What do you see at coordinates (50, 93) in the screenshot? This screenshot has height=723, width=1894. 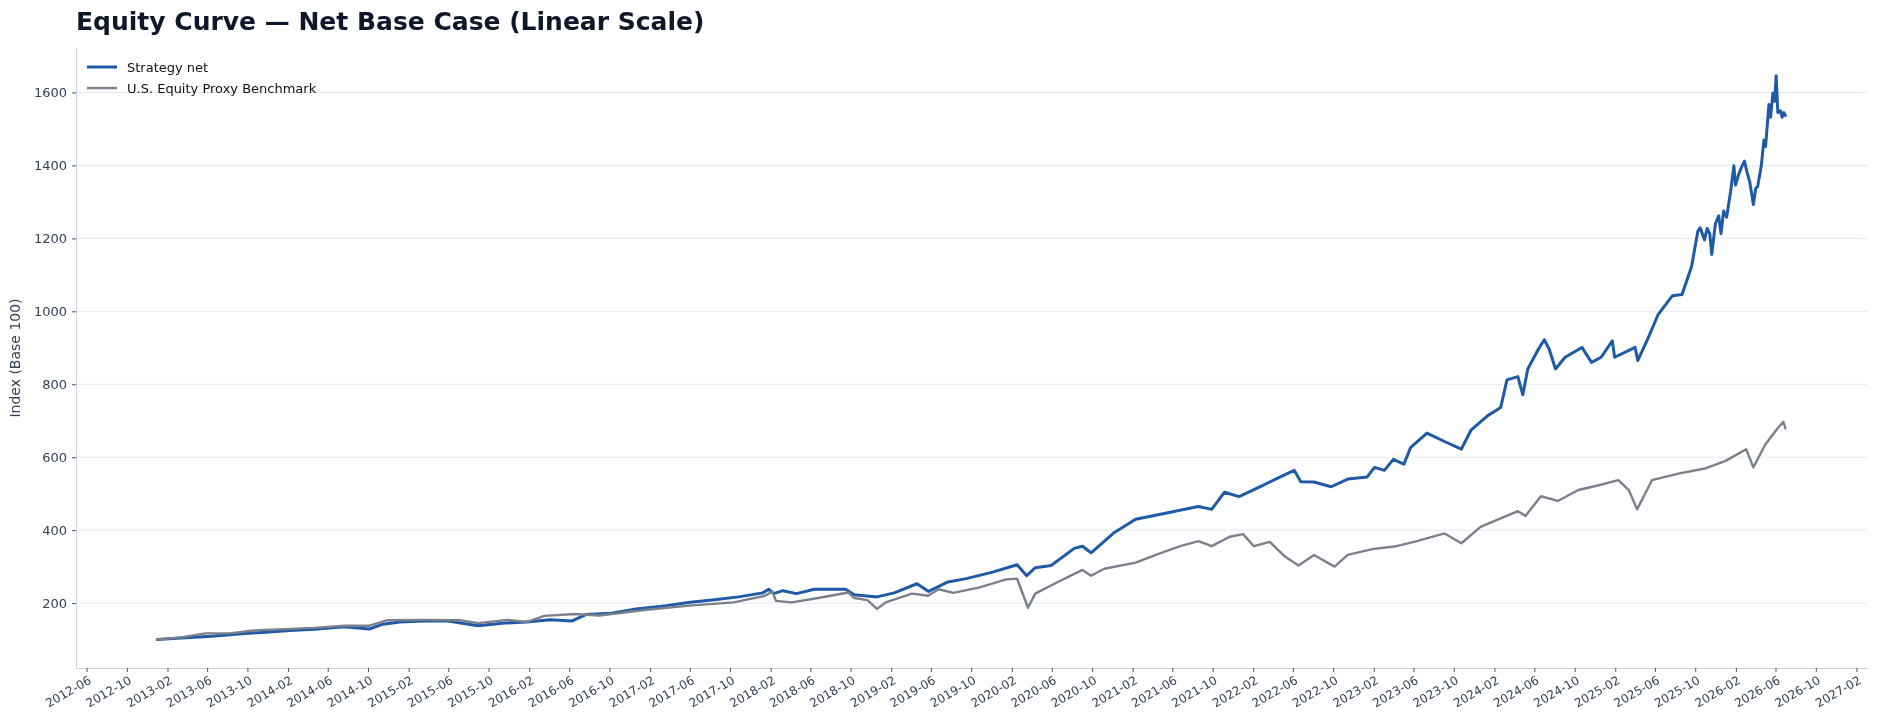 I see `y-tick-label: 1600` at bounding box center [50, 93].